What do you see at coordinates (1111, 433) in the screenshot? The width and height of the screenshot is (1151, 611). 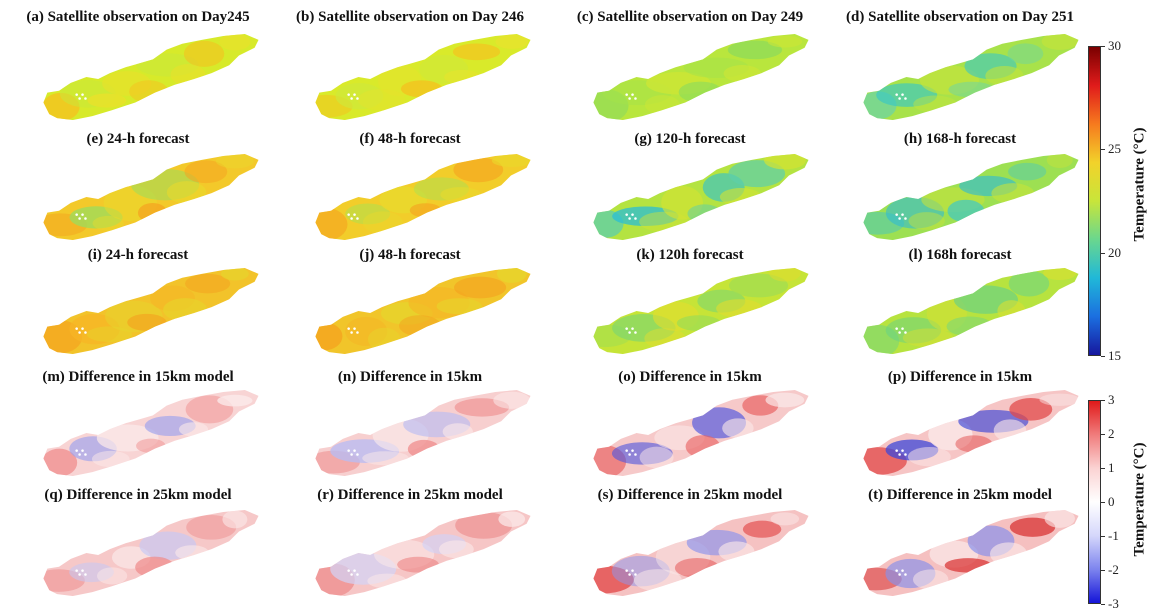 I see `colorbar-tick-label: 2` at bounding box center [1111, 433].